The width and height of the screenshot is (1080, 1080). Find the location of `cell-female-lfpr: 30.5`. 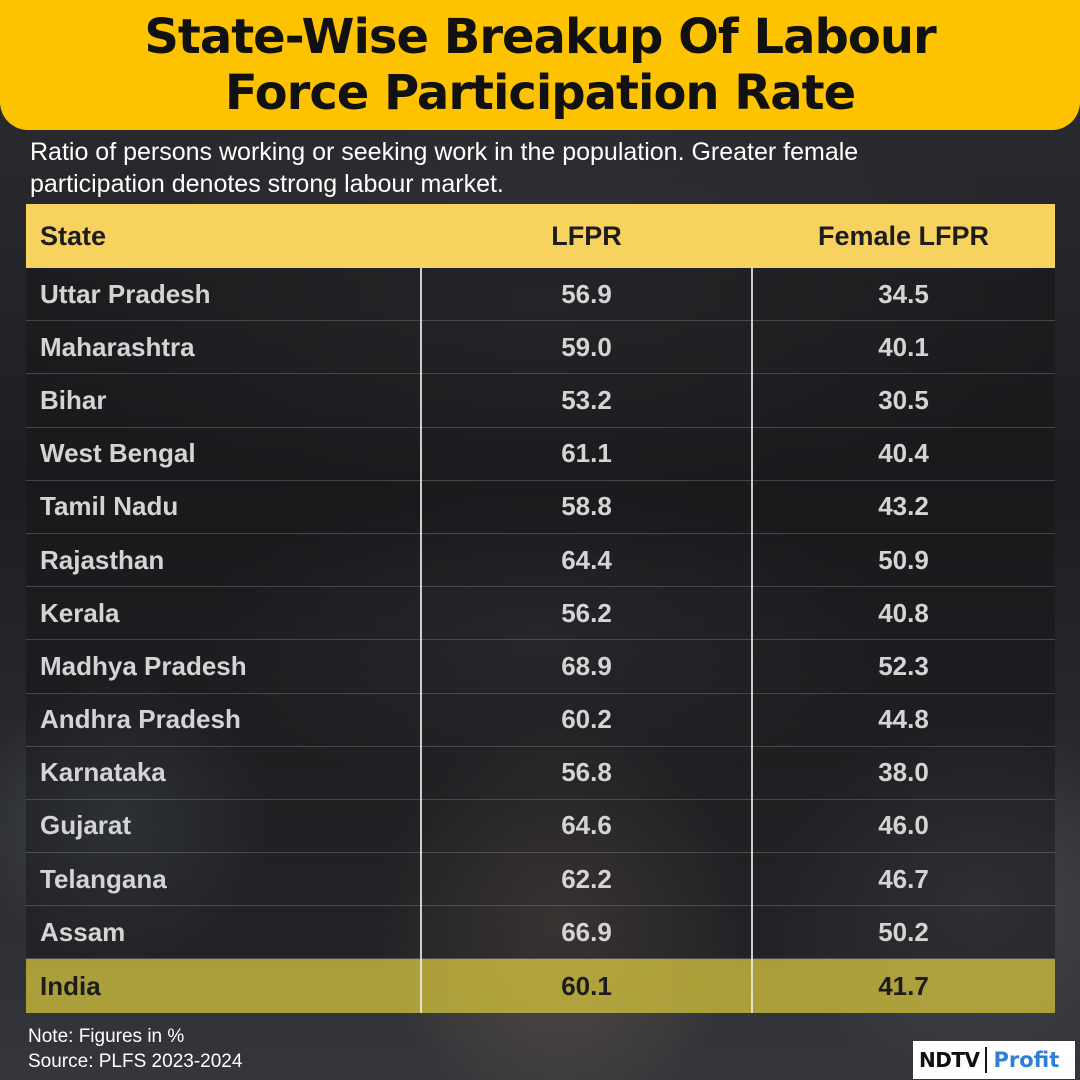

cell-female-lfpr: 30.5 is located at coordinates (903, 399).